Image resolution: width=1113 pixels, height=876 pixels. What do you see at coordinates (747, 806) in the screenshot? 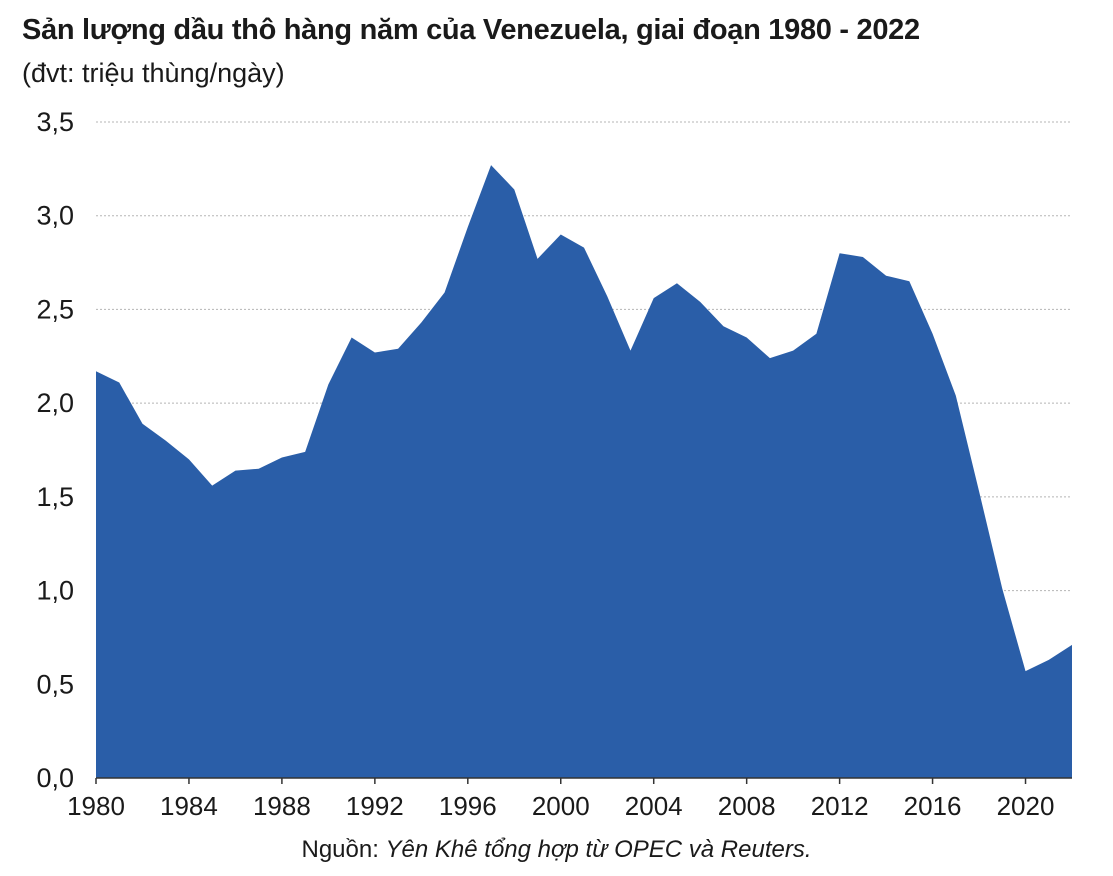
I see `x-tick-label: 2008` at bounding box center [747, 806].